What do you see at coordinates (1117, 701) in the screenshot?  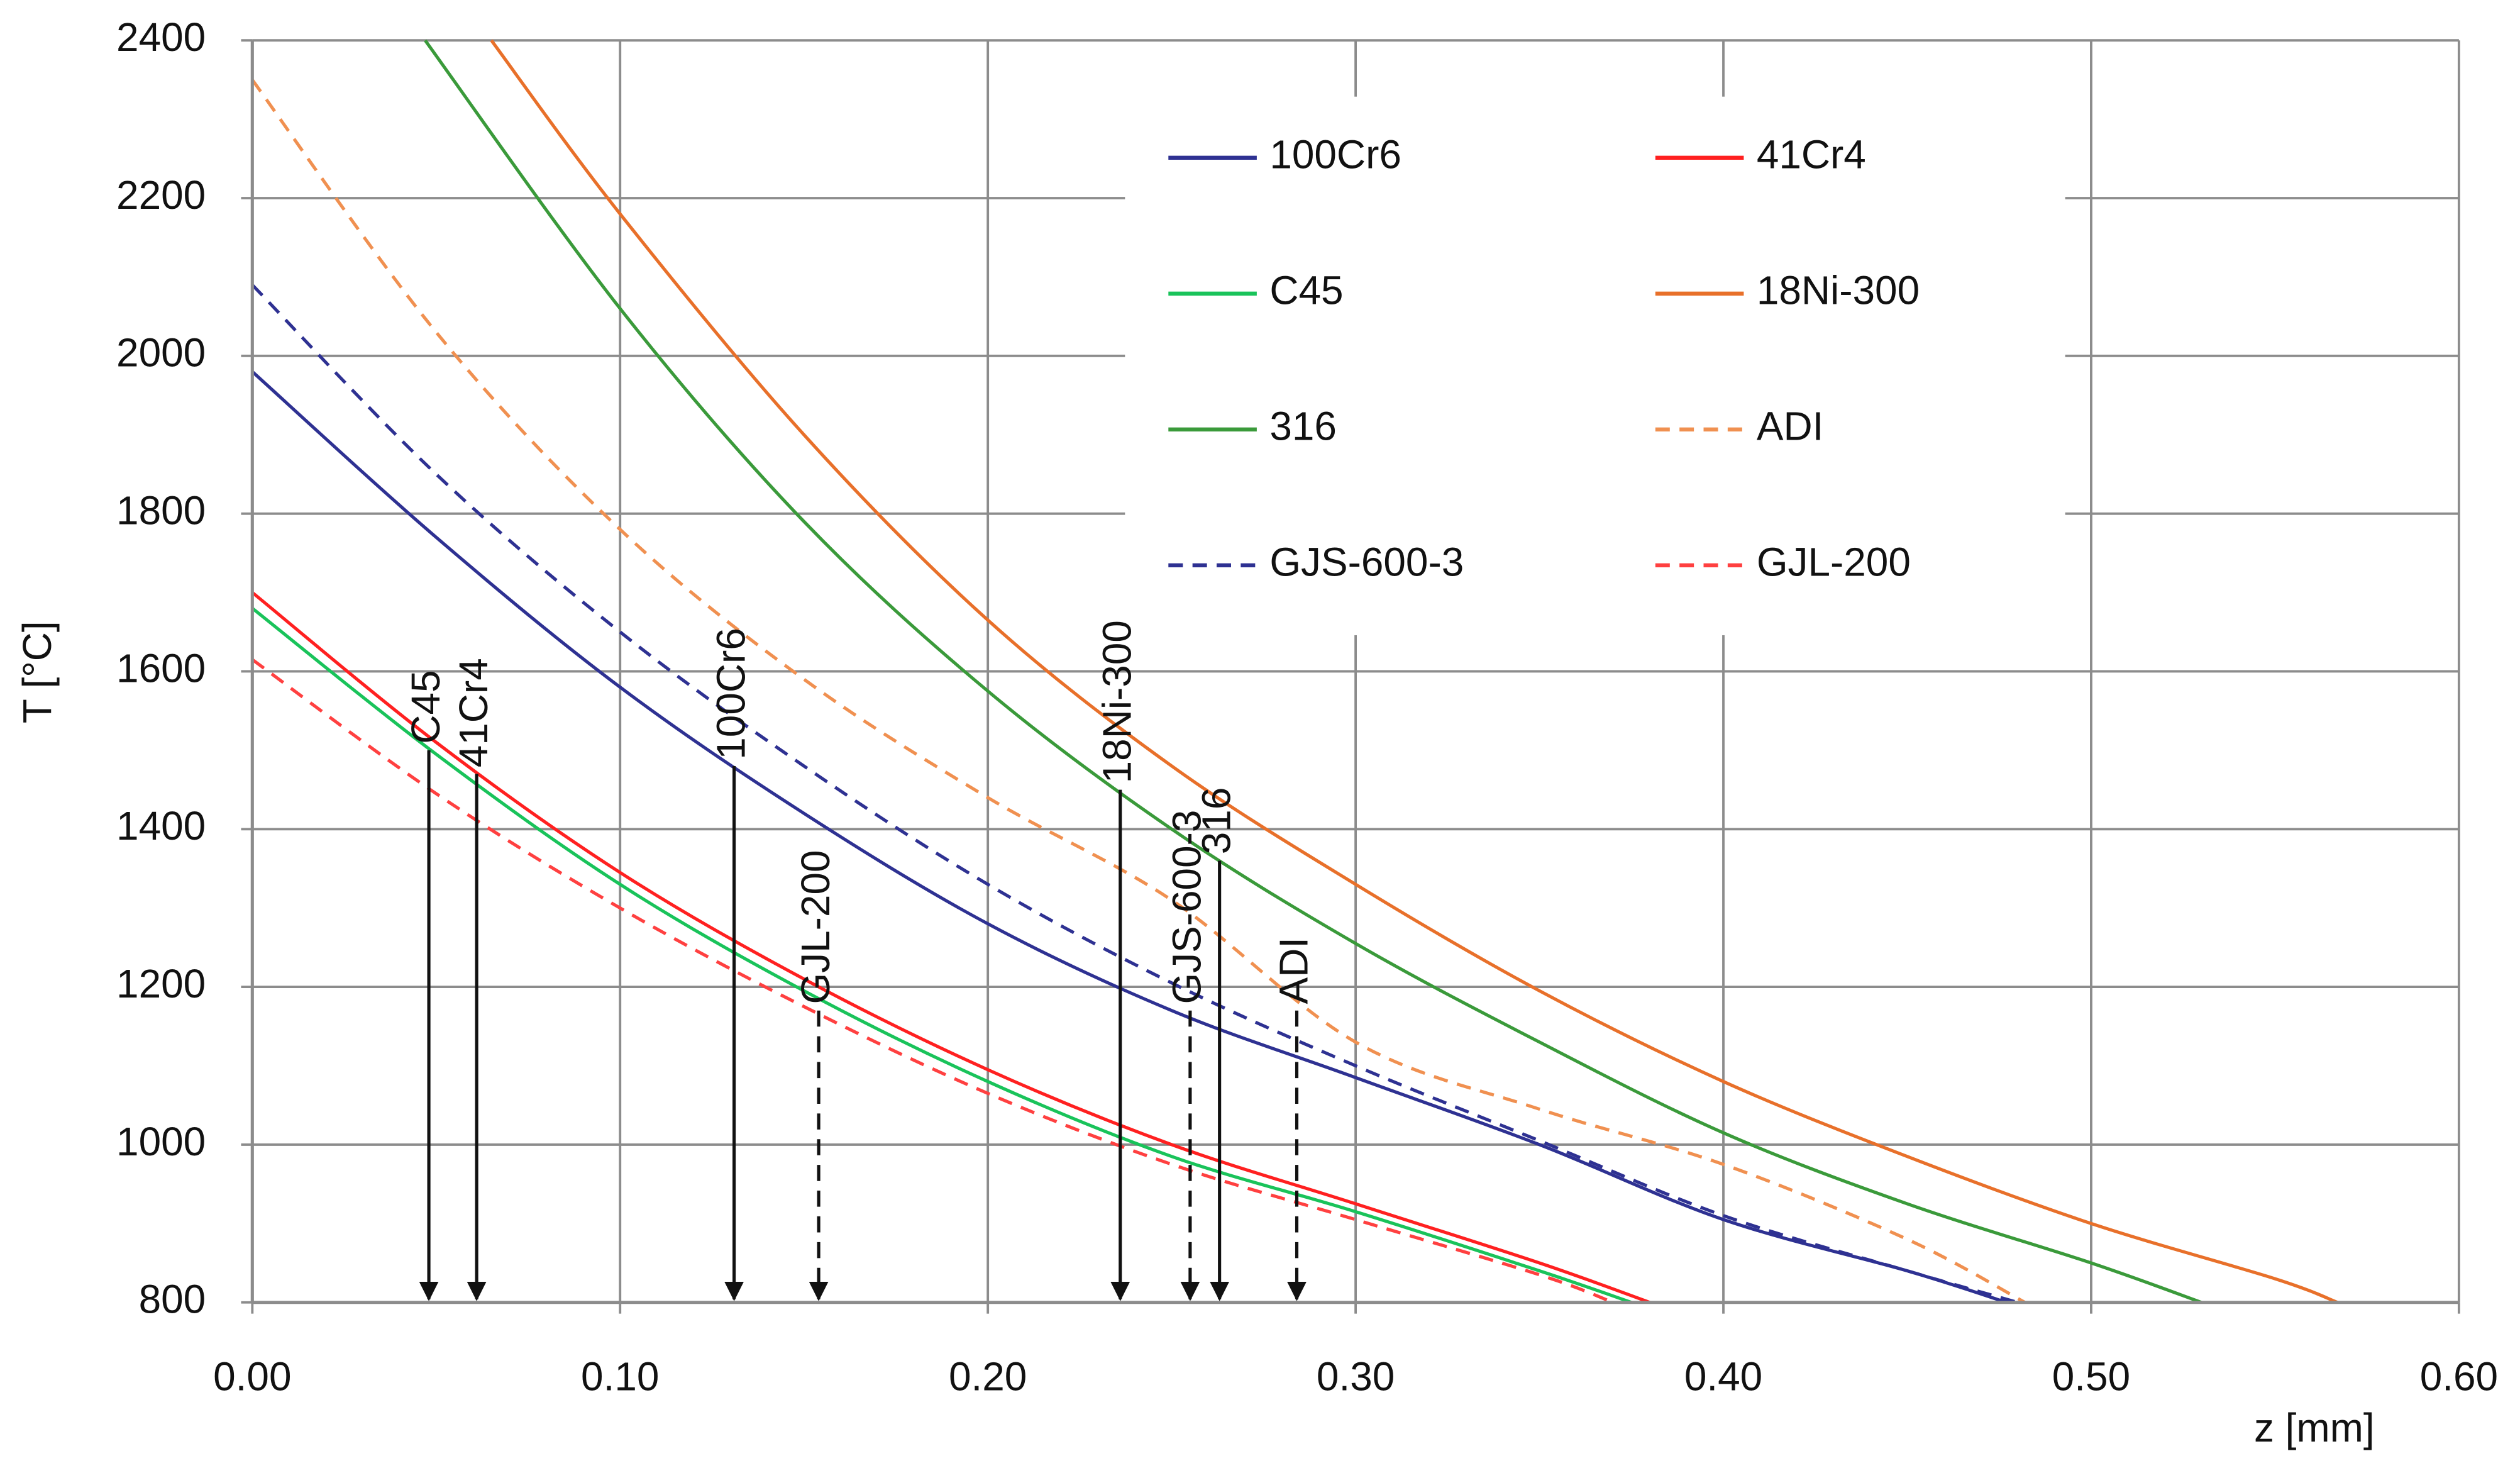 I see `annotation-label: 18Ni-300` at bounding box center [1117, 701].